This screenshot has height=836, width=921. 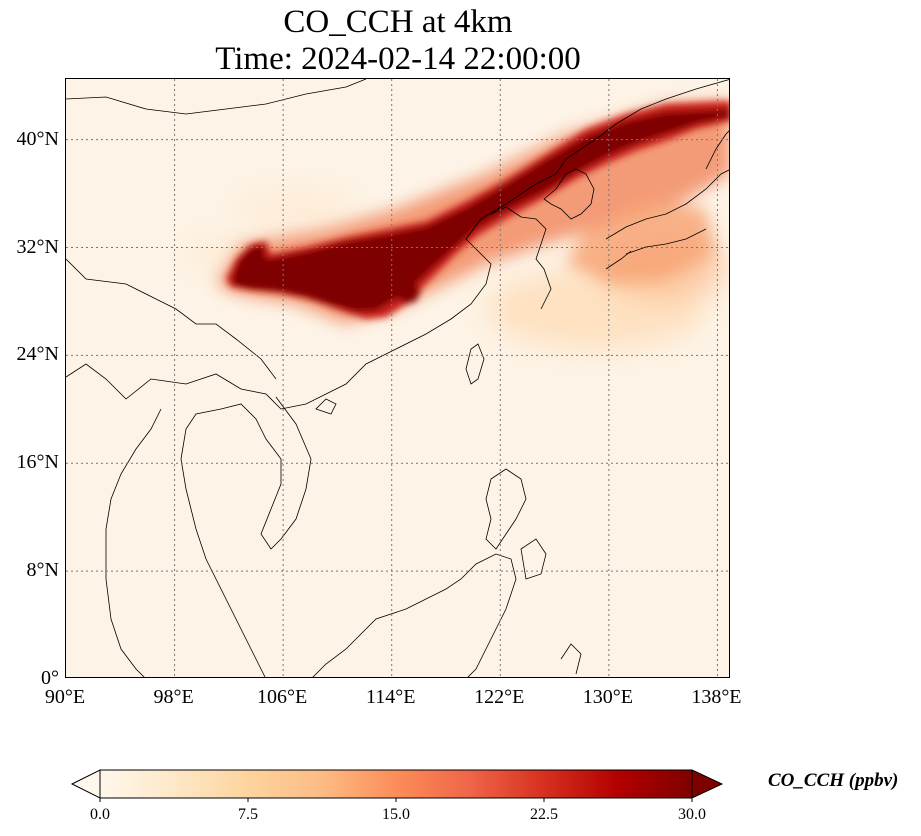 What do you see at coordinates (716, 697) in the screenshot?
I see `lon-tick-label: 138°E` at bounding box center [716, 697].